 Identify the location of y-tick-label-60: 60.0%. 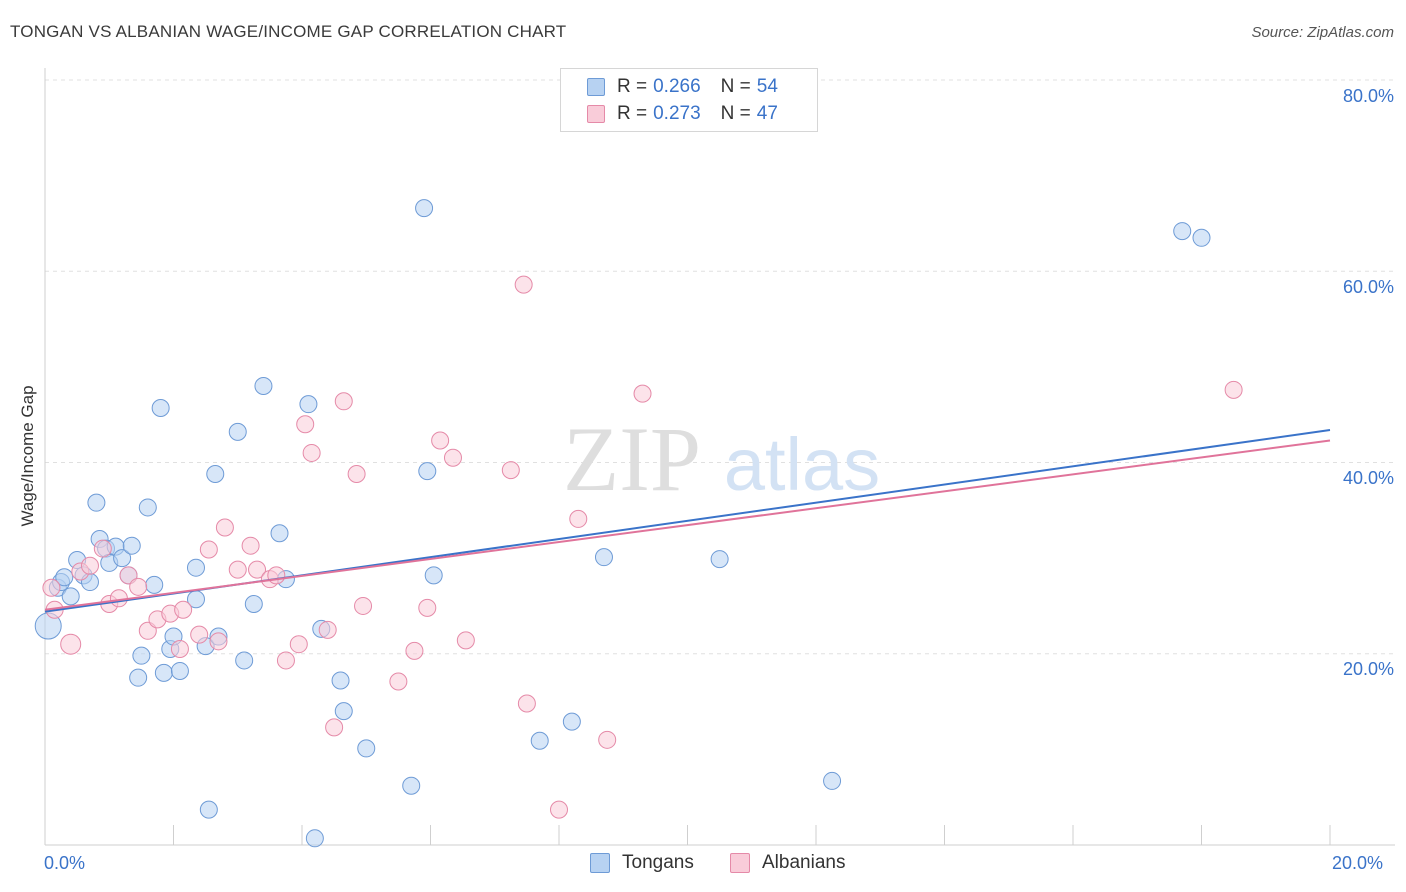
(1368, 287).